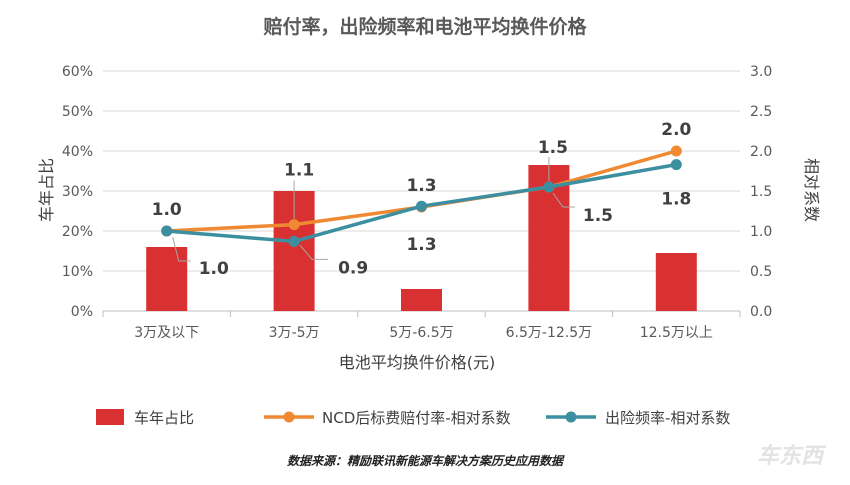  I want to click on y-tick-label: 0%, so click(82, 312).